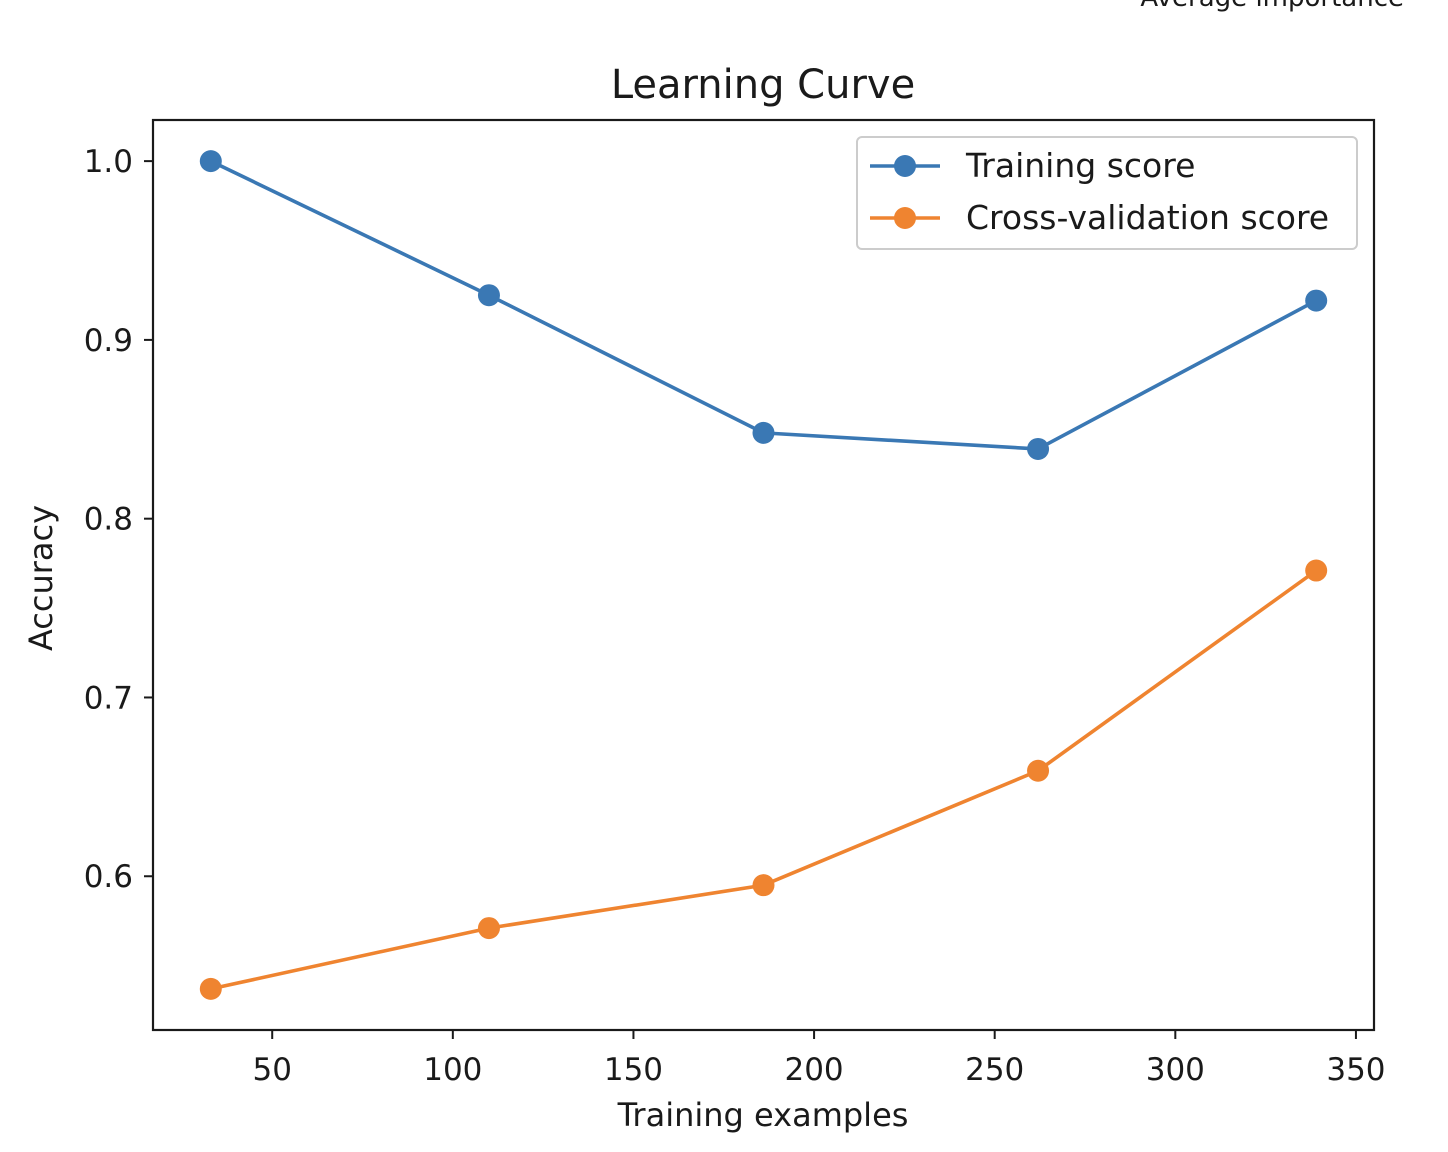  I want to click on y-tick-label: 0.6, so click(108, 877).